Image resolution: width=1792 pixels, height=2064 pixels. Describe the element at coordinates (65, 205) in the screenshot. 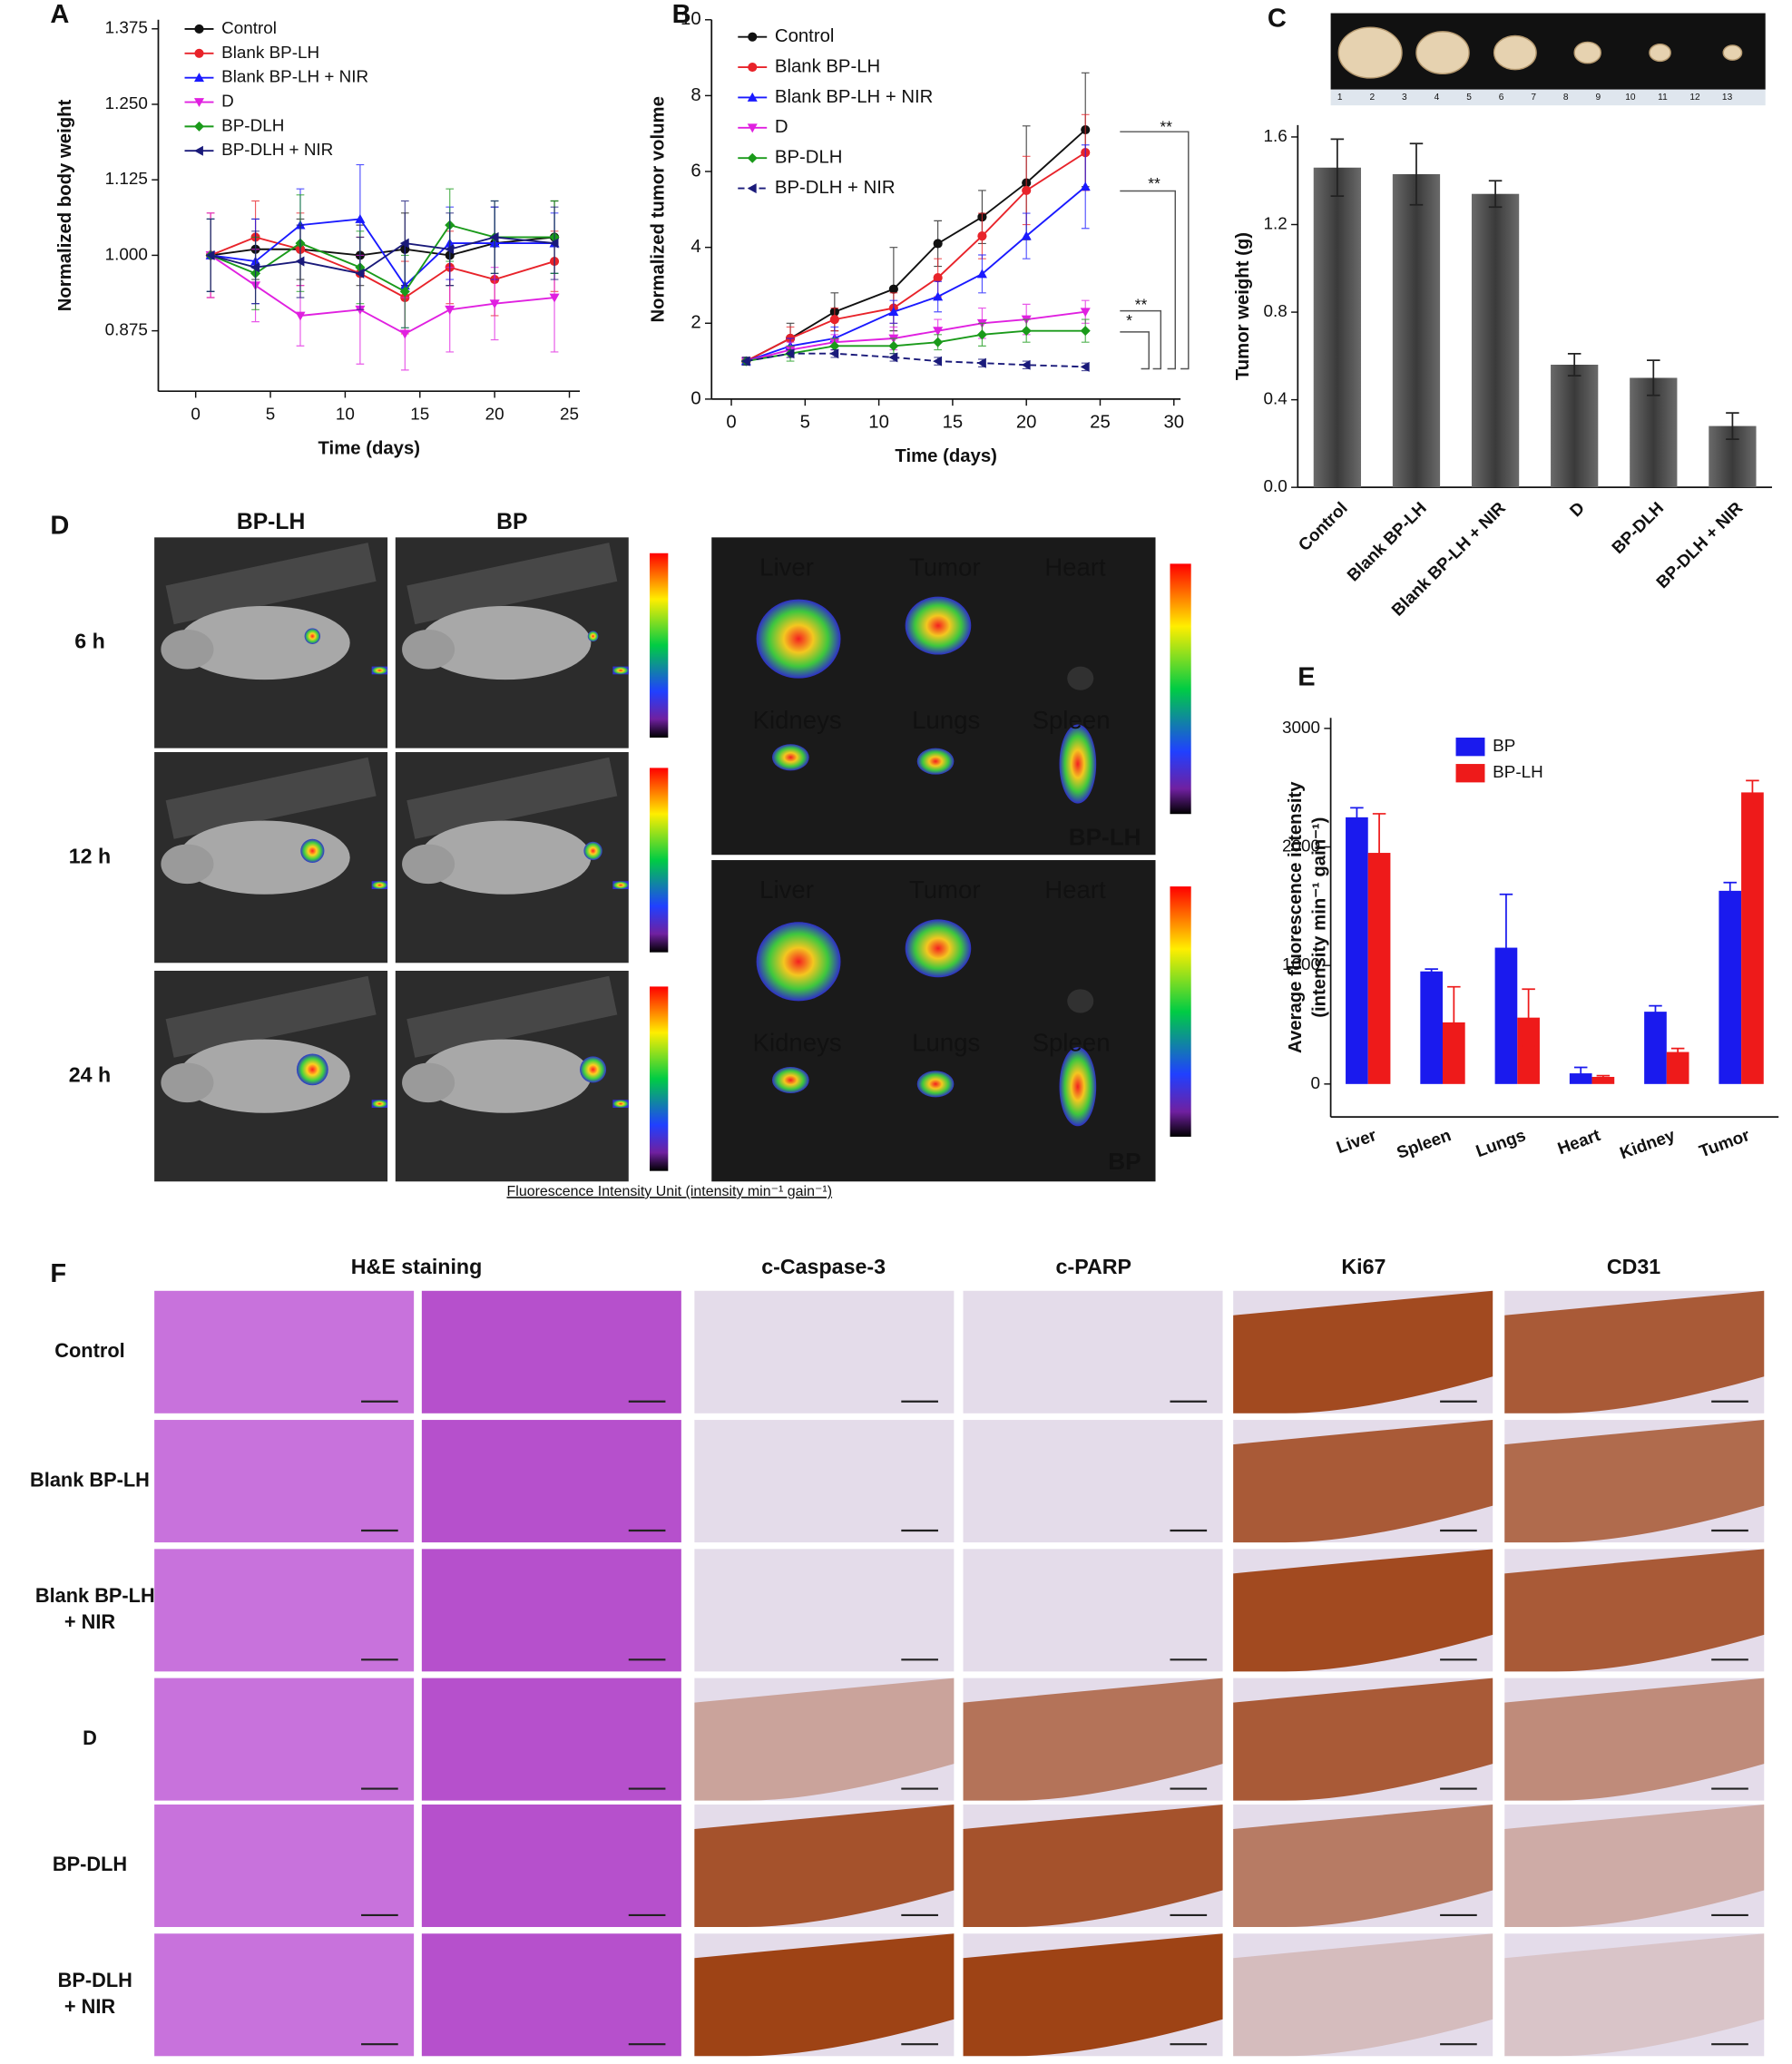

I see `y-axis-title: Normalized body weight` at that location.